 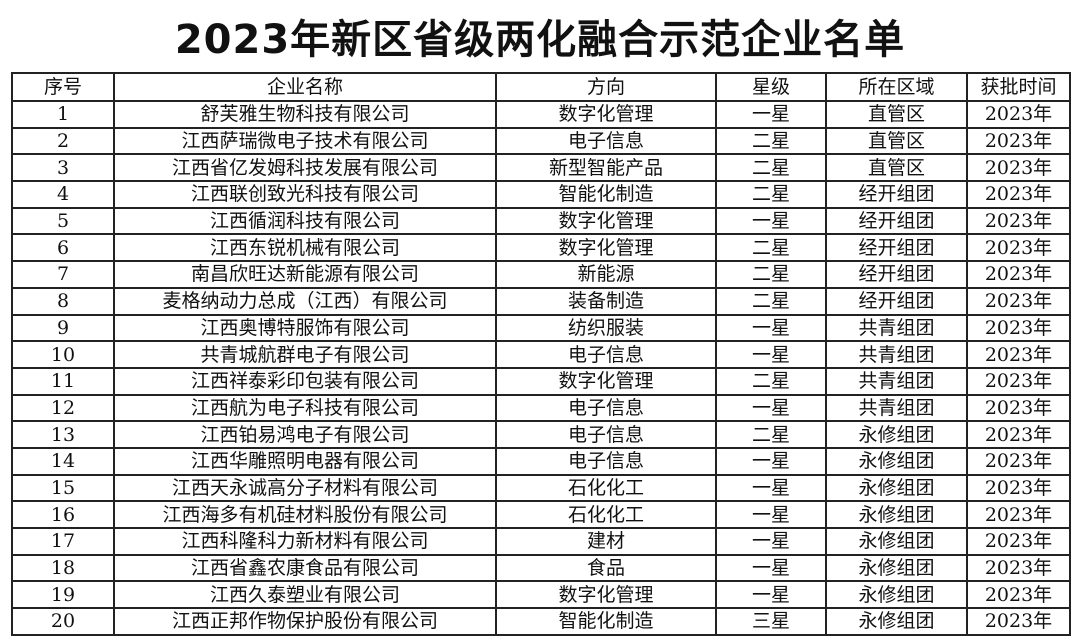 I want to click on cell-company-name: 江西华雕照明电器有限公司, so click(x=305, y=461).